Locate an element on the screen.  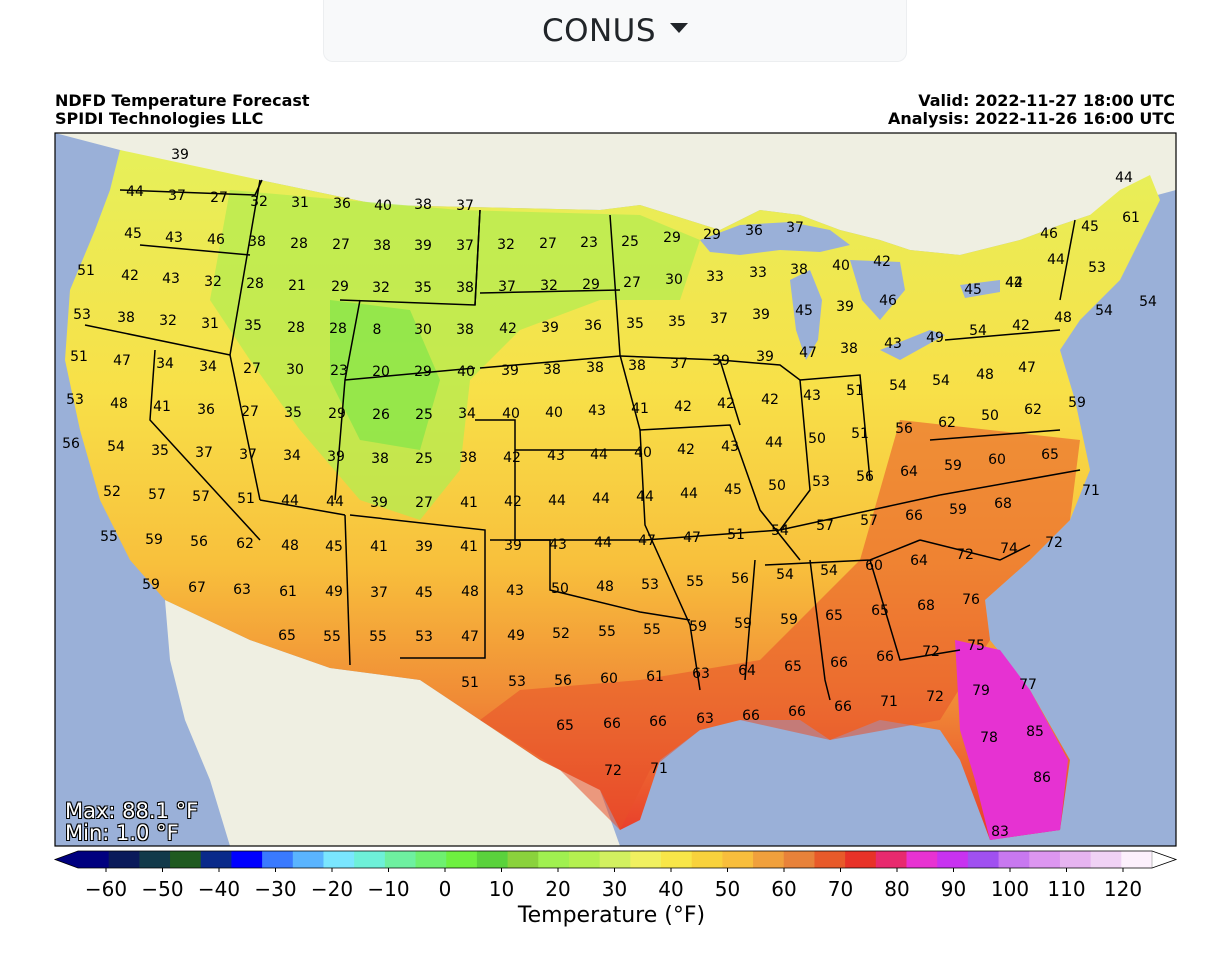
valid-time: Valid: 2022-11-27 18:00 UTC is located at coordinates (1046, 100).